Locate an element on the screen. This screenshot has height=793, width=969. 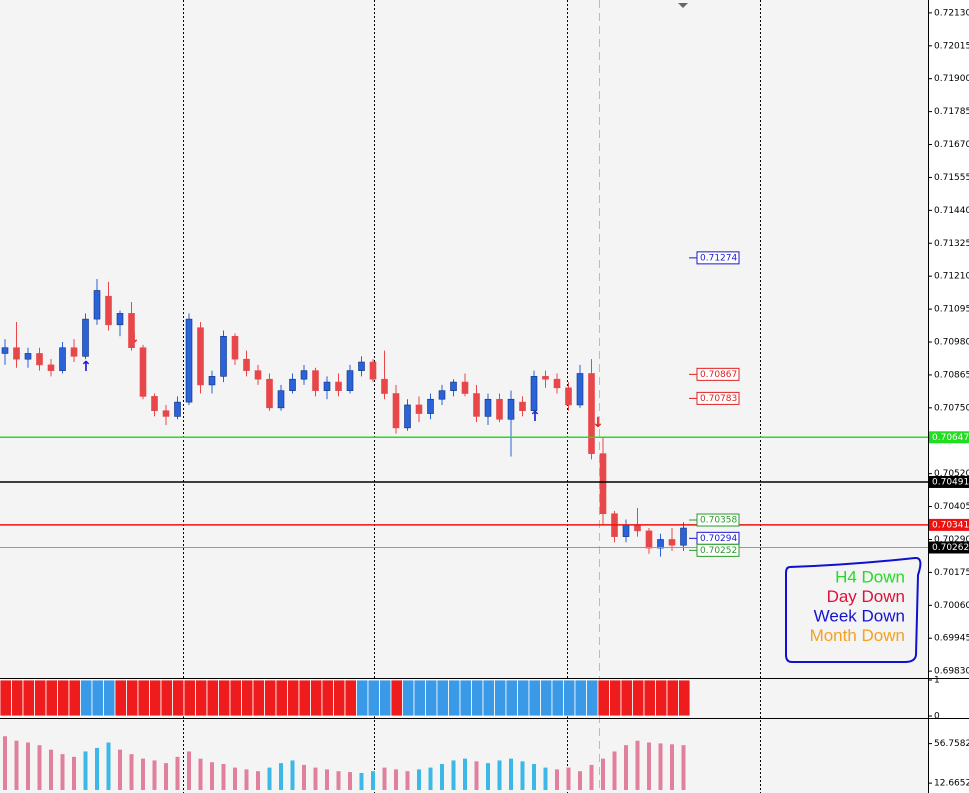
legend-entry: Week Down is located at coordinates (859, 615).